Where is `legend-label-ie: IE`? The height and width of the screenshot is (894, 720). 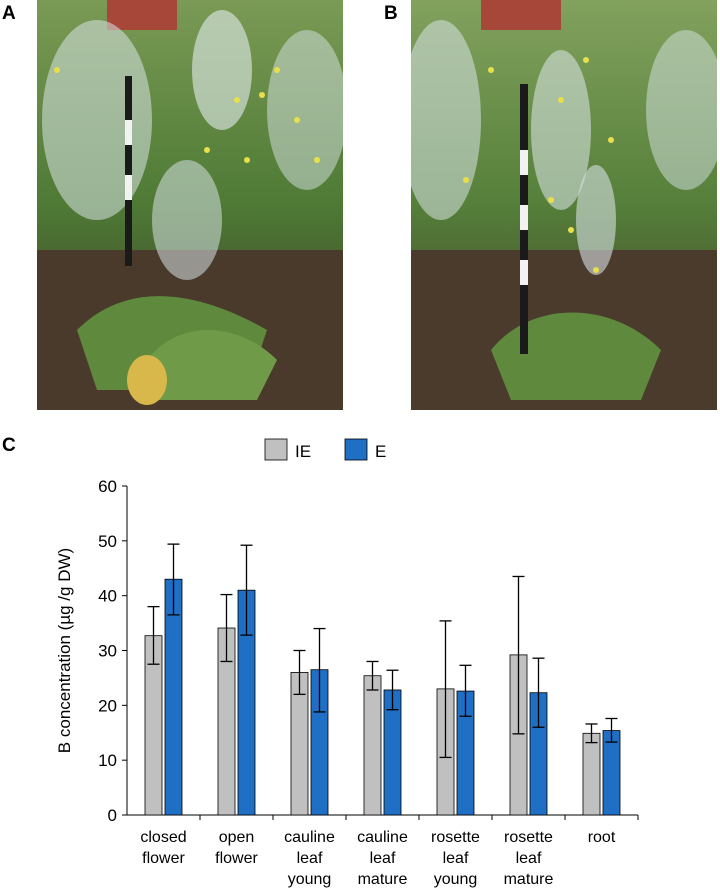 legend-label-ie: IE is located at coordinates (303, 451).